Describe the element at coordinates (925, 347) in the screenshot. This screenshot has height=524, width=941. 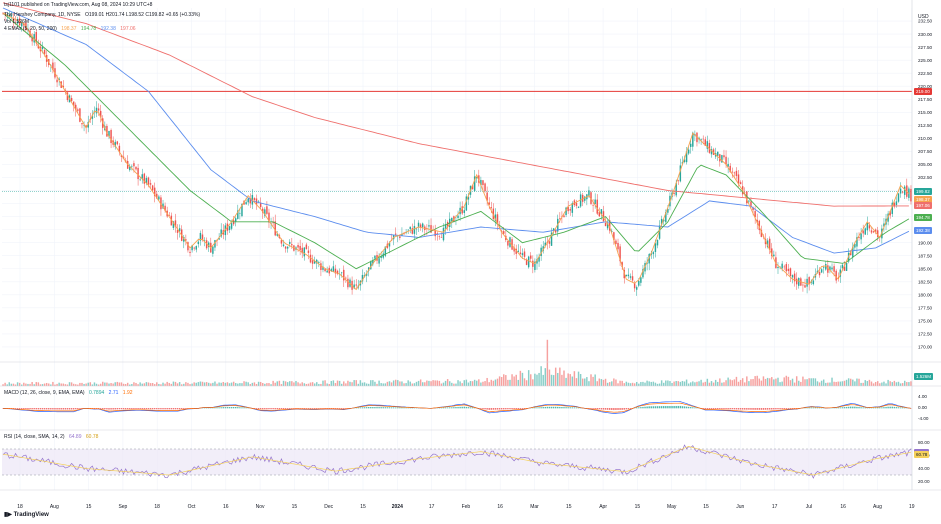
I see `y-tick-label: 170.00` at that location.